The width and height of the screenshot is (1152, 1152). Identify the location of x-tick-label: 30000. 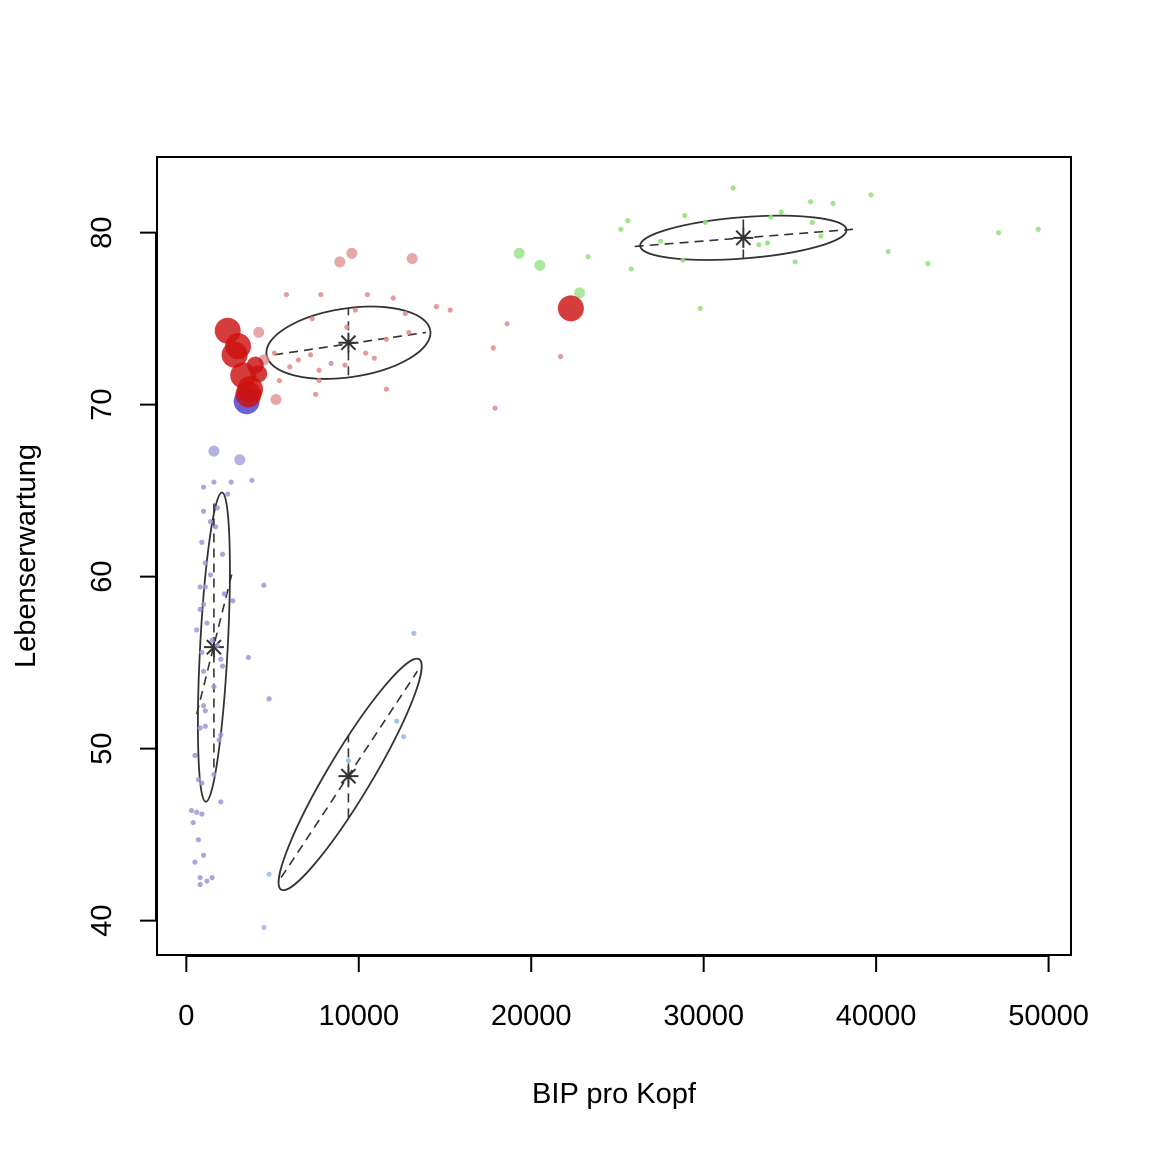
(703, 1016).